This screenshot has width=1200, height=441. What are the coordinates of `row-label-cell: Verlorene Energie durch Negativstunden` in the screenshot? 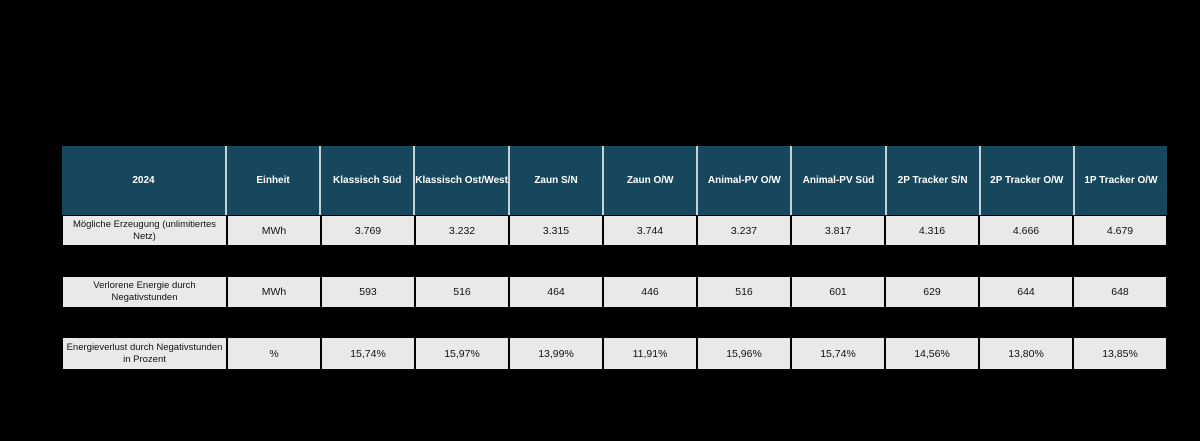 It's located at (144, 292).